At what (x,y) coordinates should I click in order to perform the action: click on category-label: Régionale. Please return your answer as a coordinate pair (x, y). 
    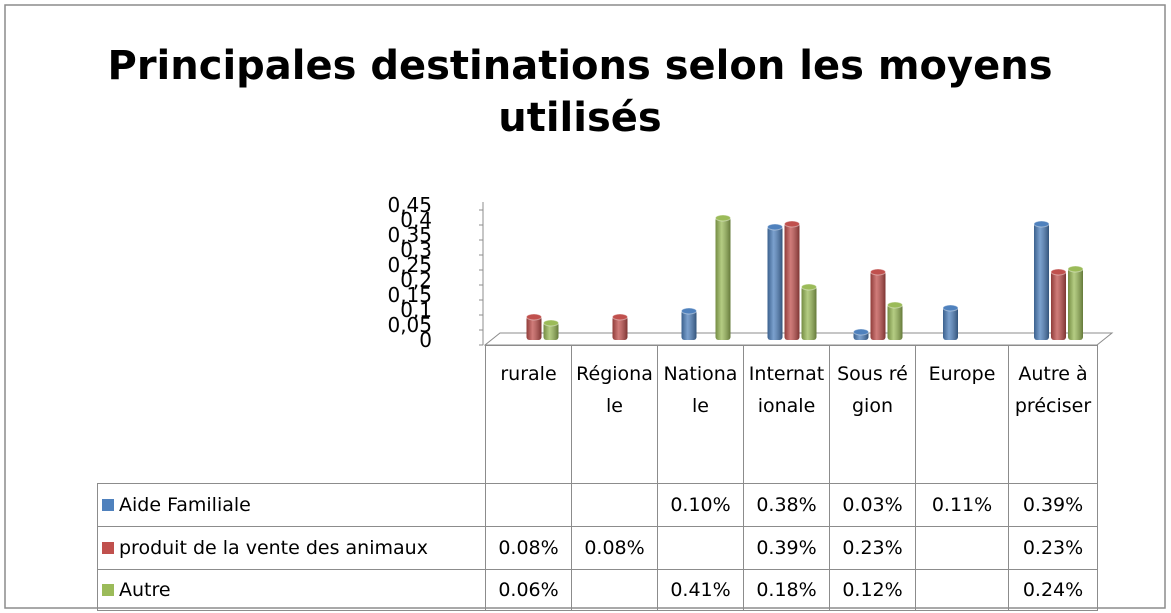
    Looking at the image, I should click on (614, 414).